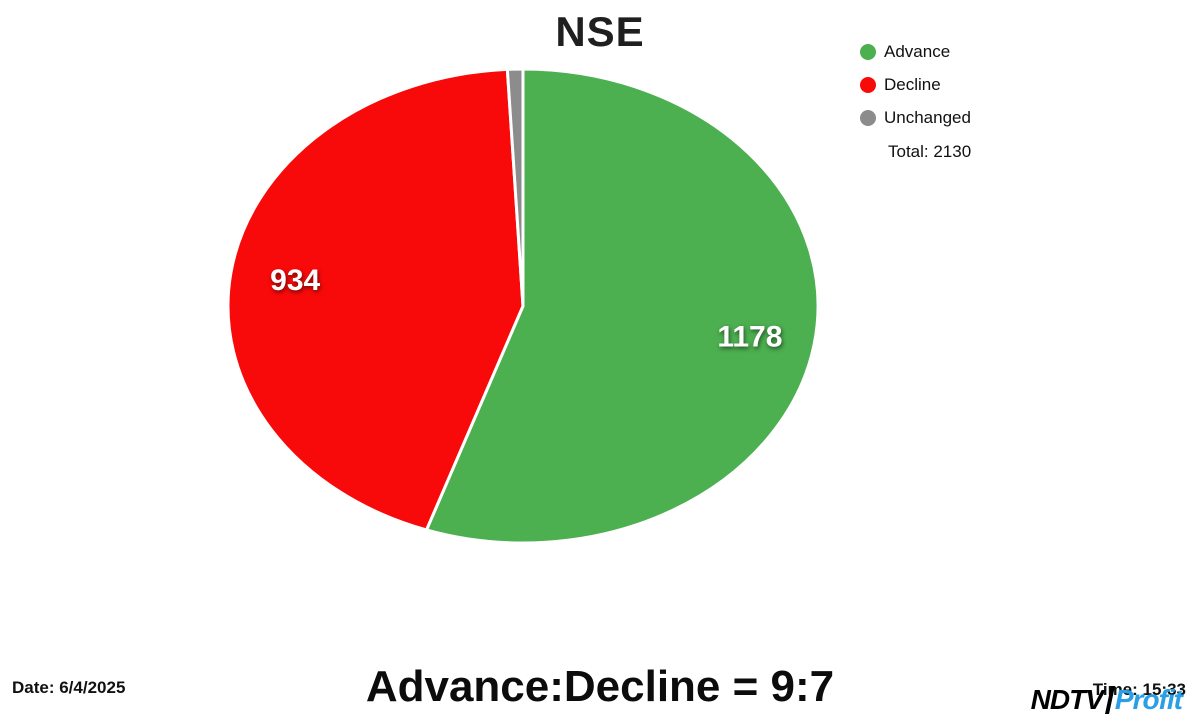 This screenshot has width=1200, height=720. I want to click on legend-item-advance: Advance, so click(915, 52).